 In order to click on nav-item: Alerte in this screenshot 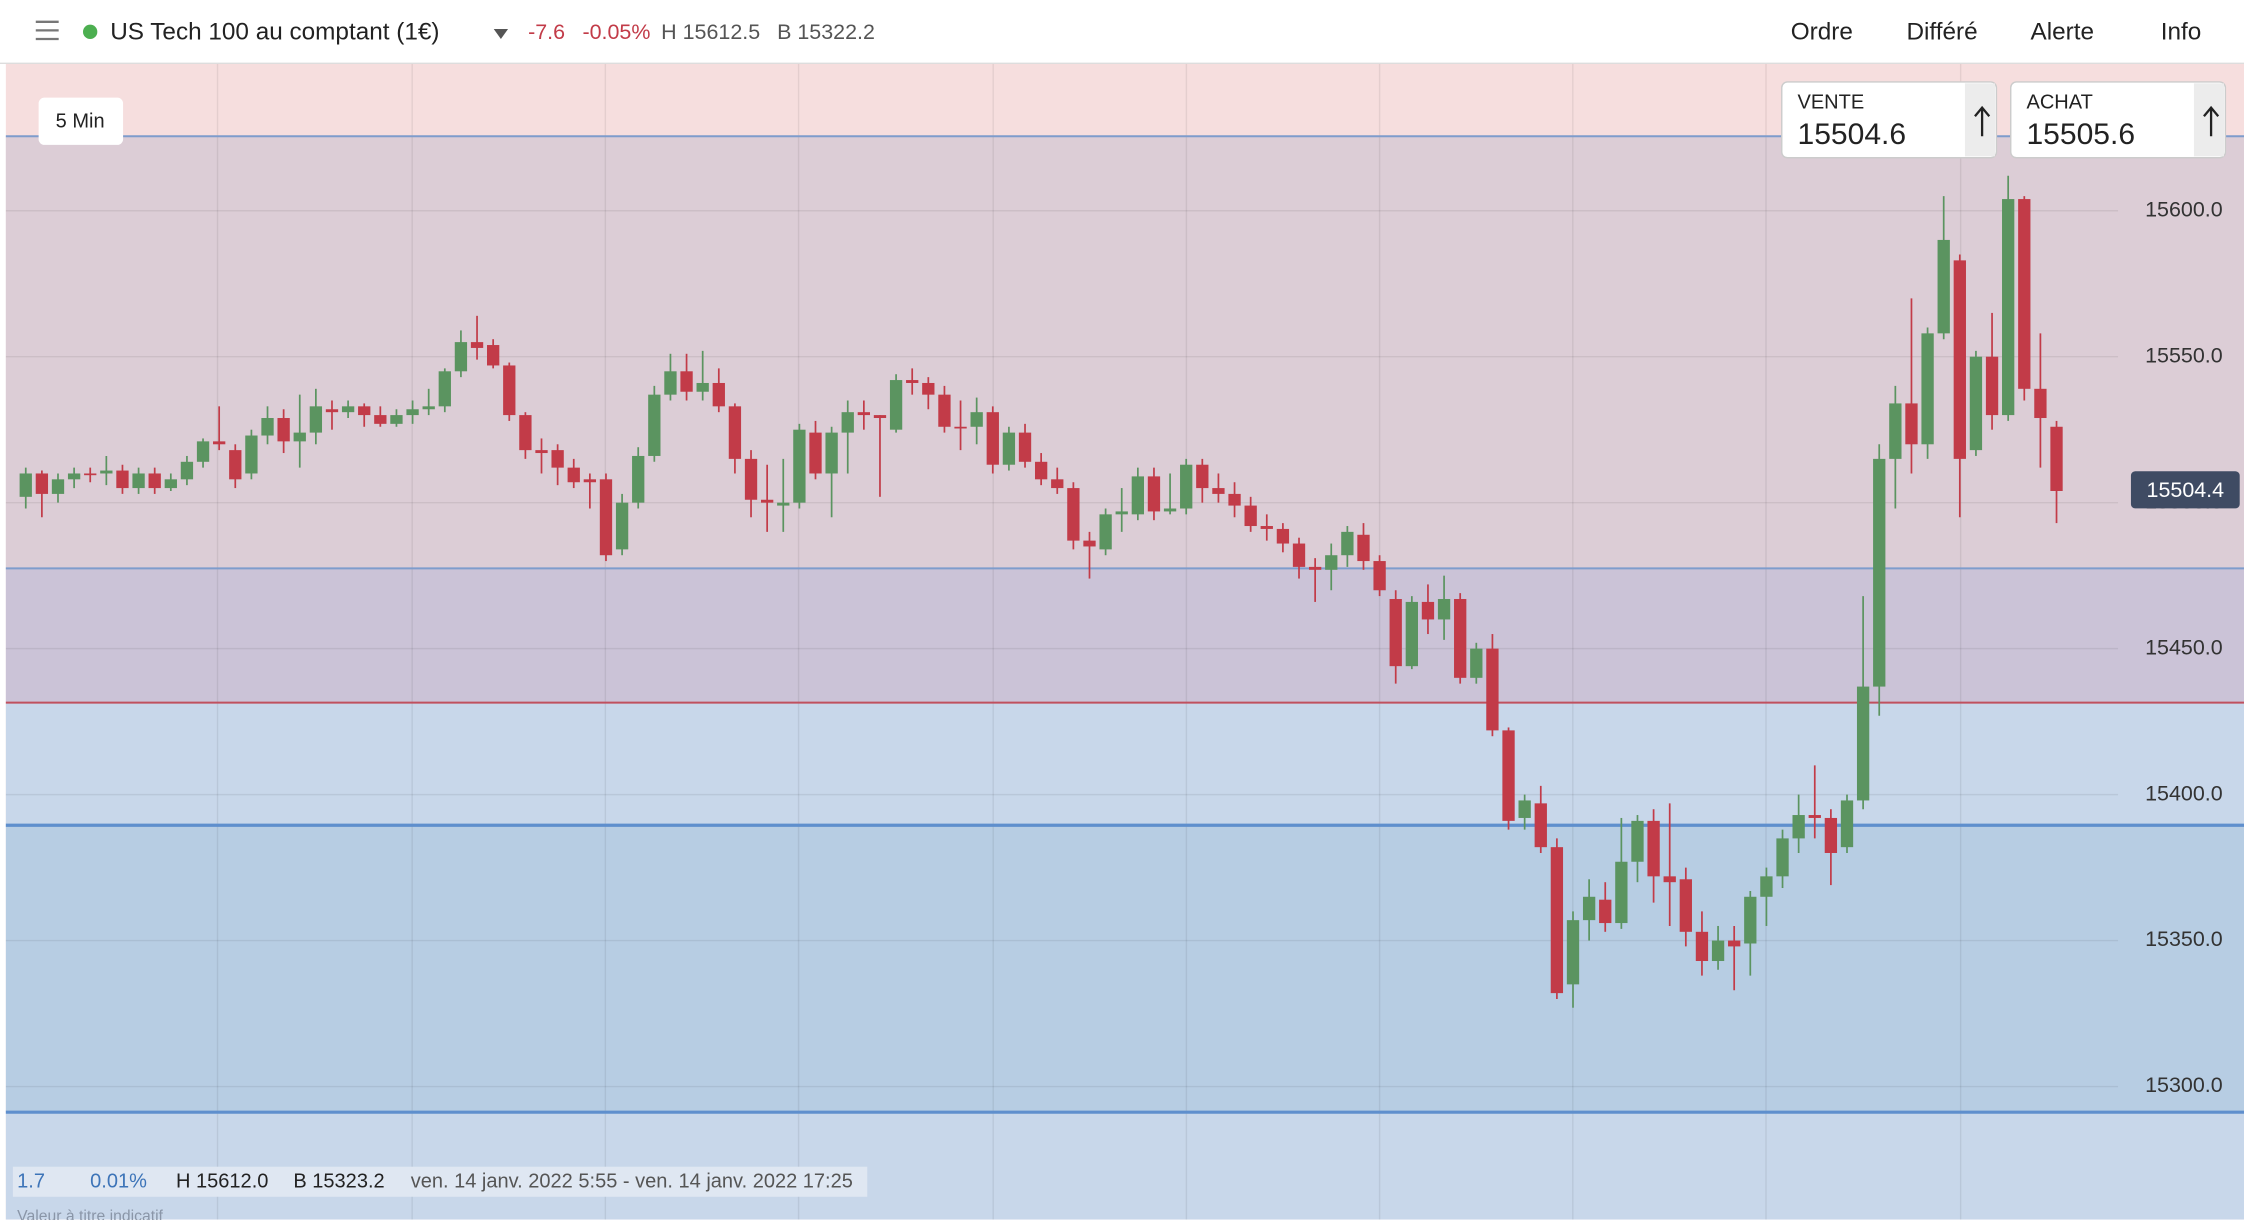, I will do `click(2062, 32)`.